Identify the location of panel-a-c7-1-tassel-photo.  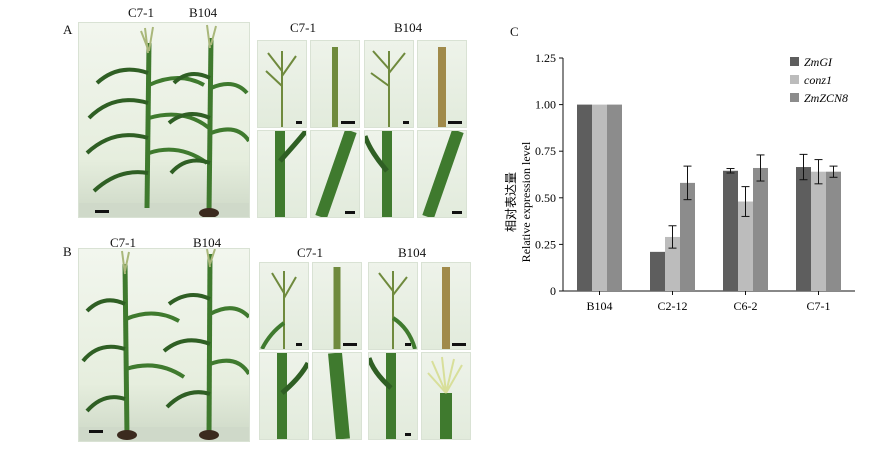
(282, 84).